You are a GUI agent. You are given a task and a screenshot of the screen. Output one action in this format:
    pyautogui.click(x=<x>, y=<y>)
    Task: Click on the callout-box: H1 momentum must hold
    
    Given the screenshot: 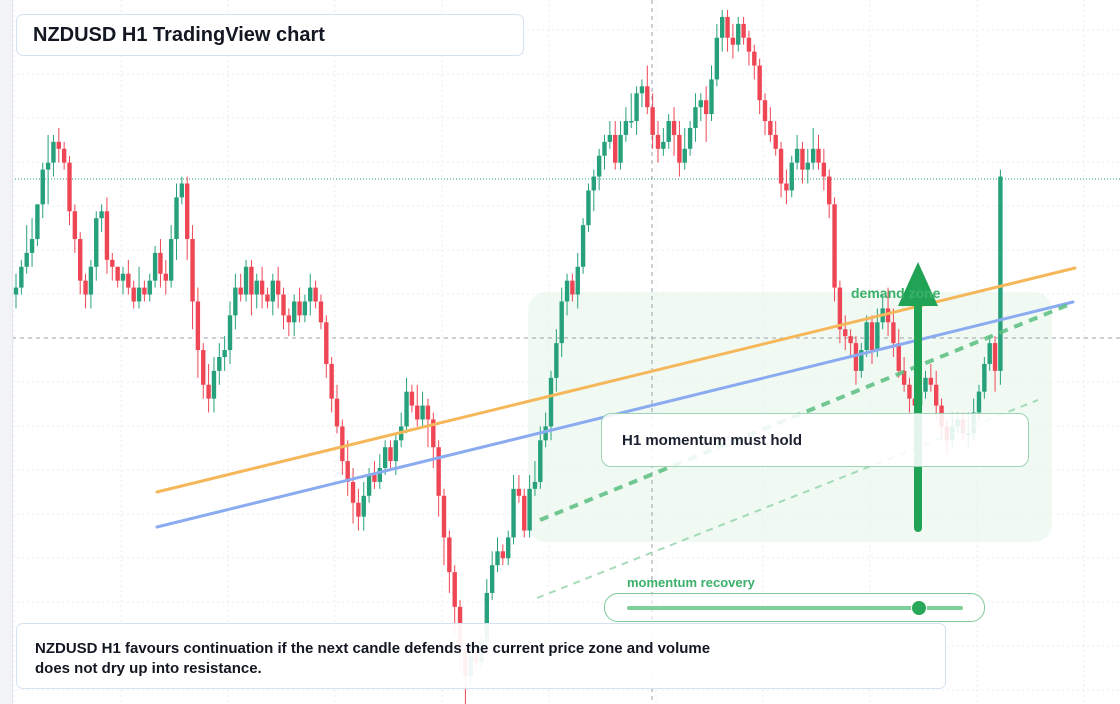 What is the action you would take?
    pyautogui.click(x=815, y=440)
    